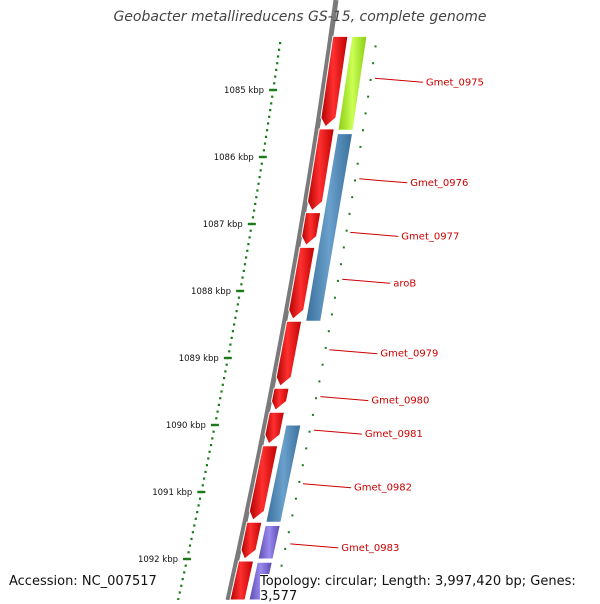 The width and height of the screenshot is (600, 604). What do you see at coordinates (234, 158) in the screenshot?
I see `tick-label: 1086 kbp` at bounding box center [234, 158].